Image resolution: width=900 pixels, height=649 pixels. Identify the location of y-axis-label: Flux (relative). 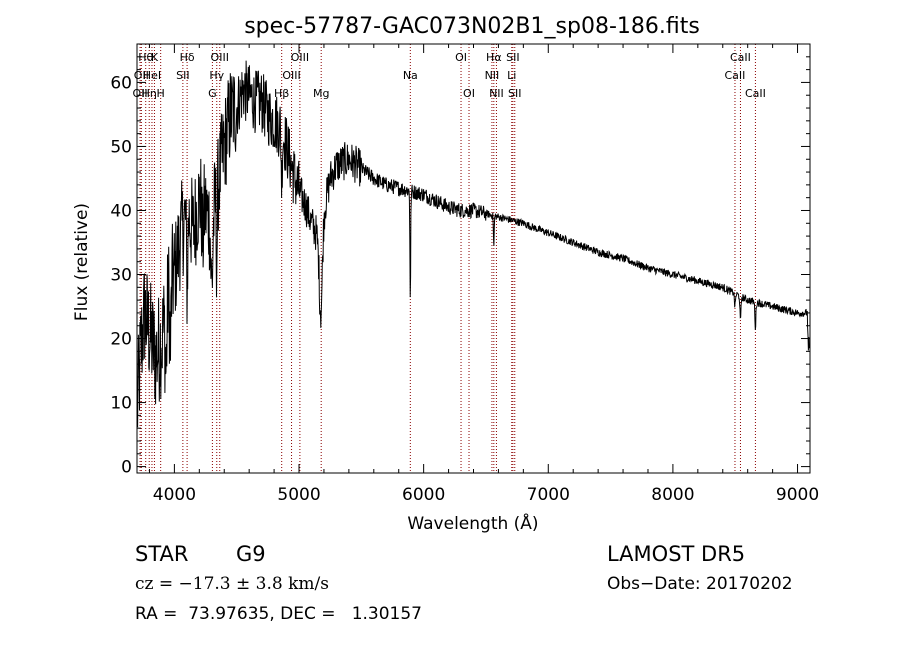
(82, 262).